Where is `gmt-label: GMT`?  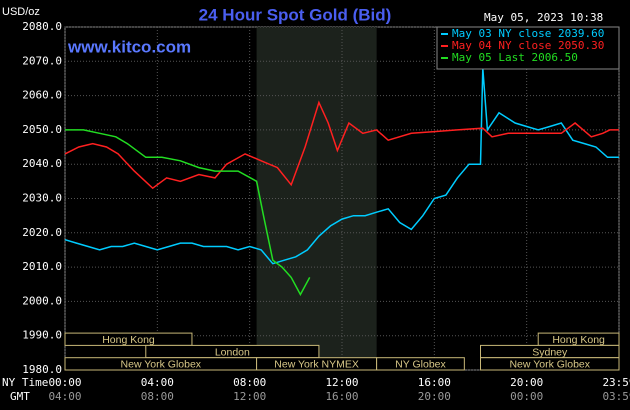
gmt-label: GMT is located at coordinates (20, 396).